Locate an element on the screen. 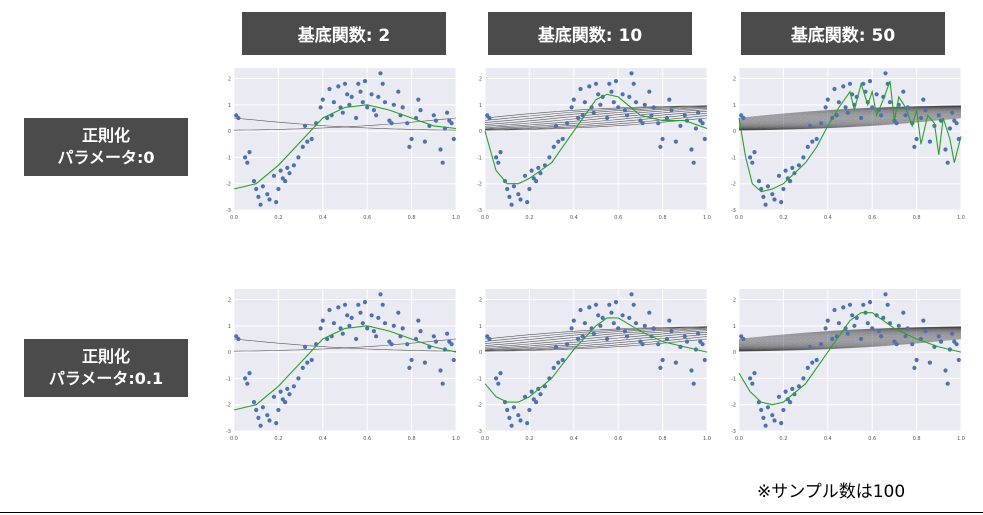 The image size is (983, 515). row-label-lambda-0: 正則化 パラメータ:0 is located at coordinates (106, 147).